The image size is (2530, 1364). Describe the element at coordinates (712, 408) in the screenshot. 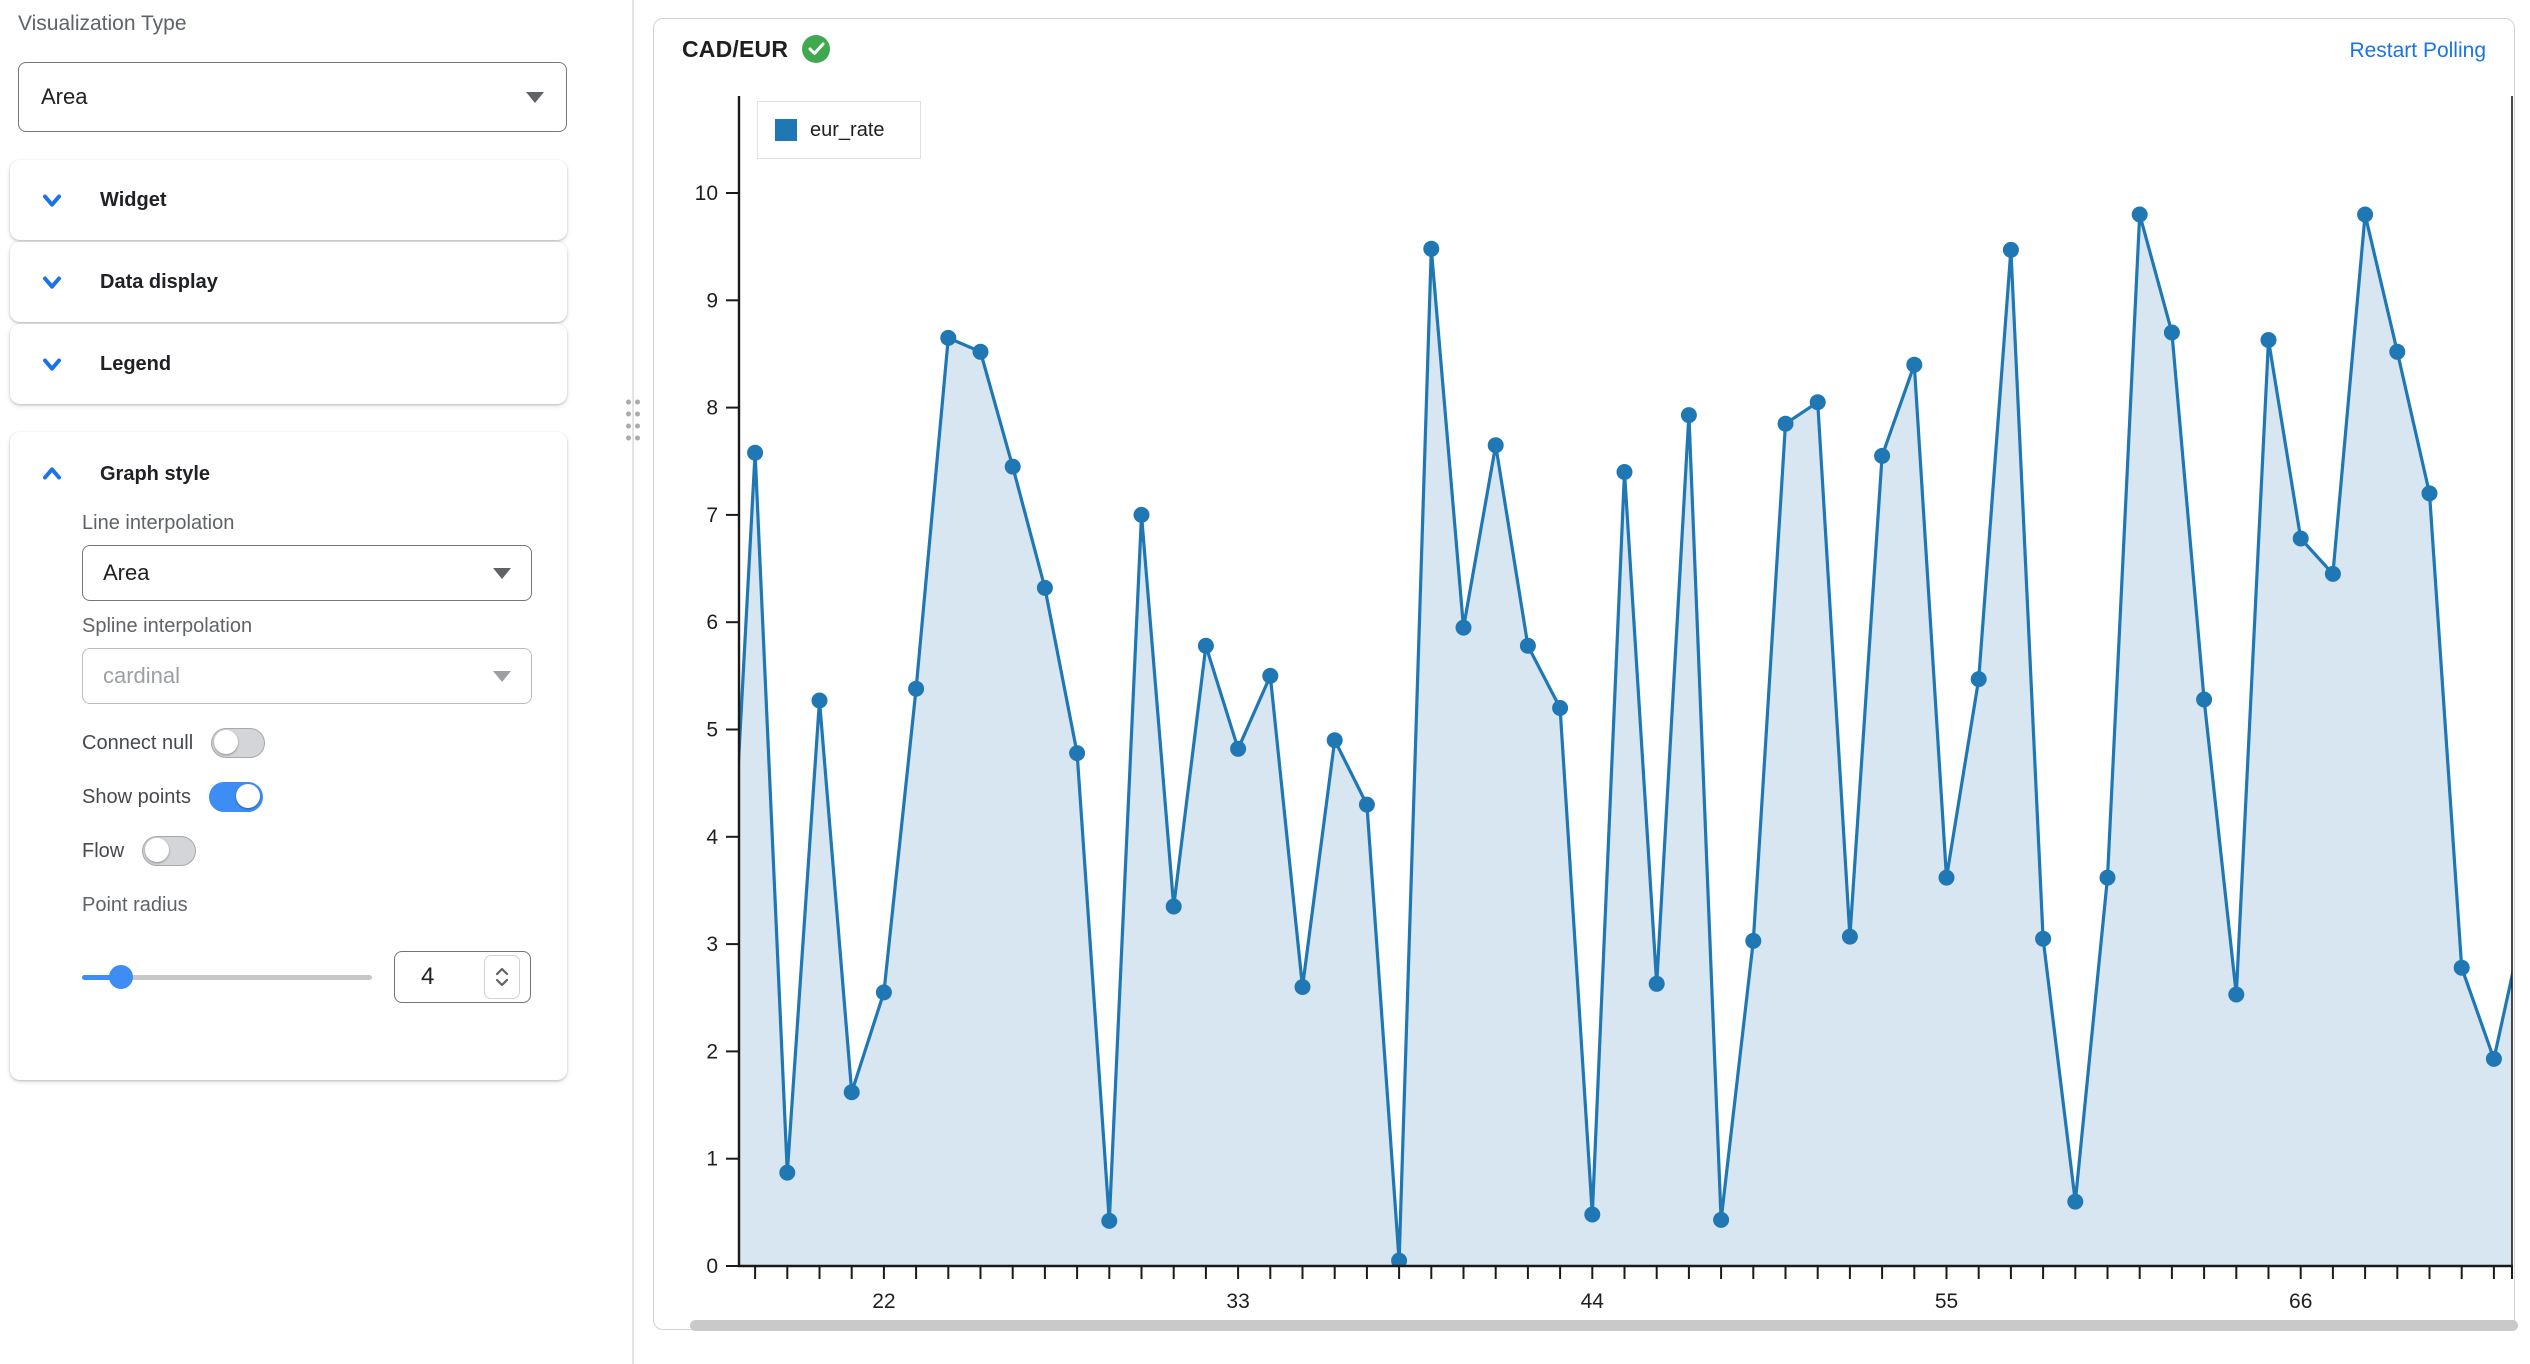

I see `svg-text: 8` at that location.